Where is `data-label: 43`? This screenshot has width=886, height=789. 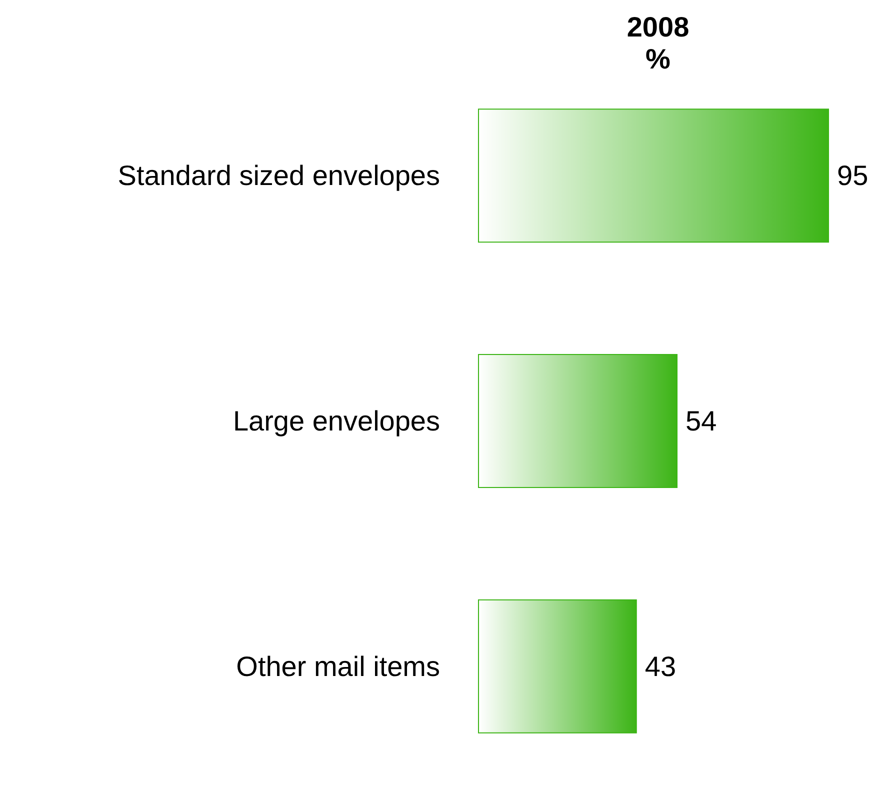 data-label: 43 is located at coordinates (660, 666).